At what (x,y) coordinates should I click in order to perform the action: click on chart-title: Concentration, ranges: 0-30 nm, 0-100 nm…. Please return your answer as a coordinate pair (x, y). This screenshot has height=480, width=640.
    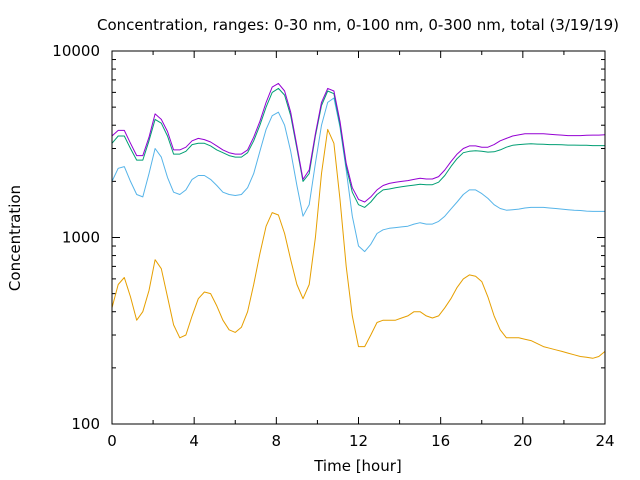
    Looking at the image, I should click on (358, 25).